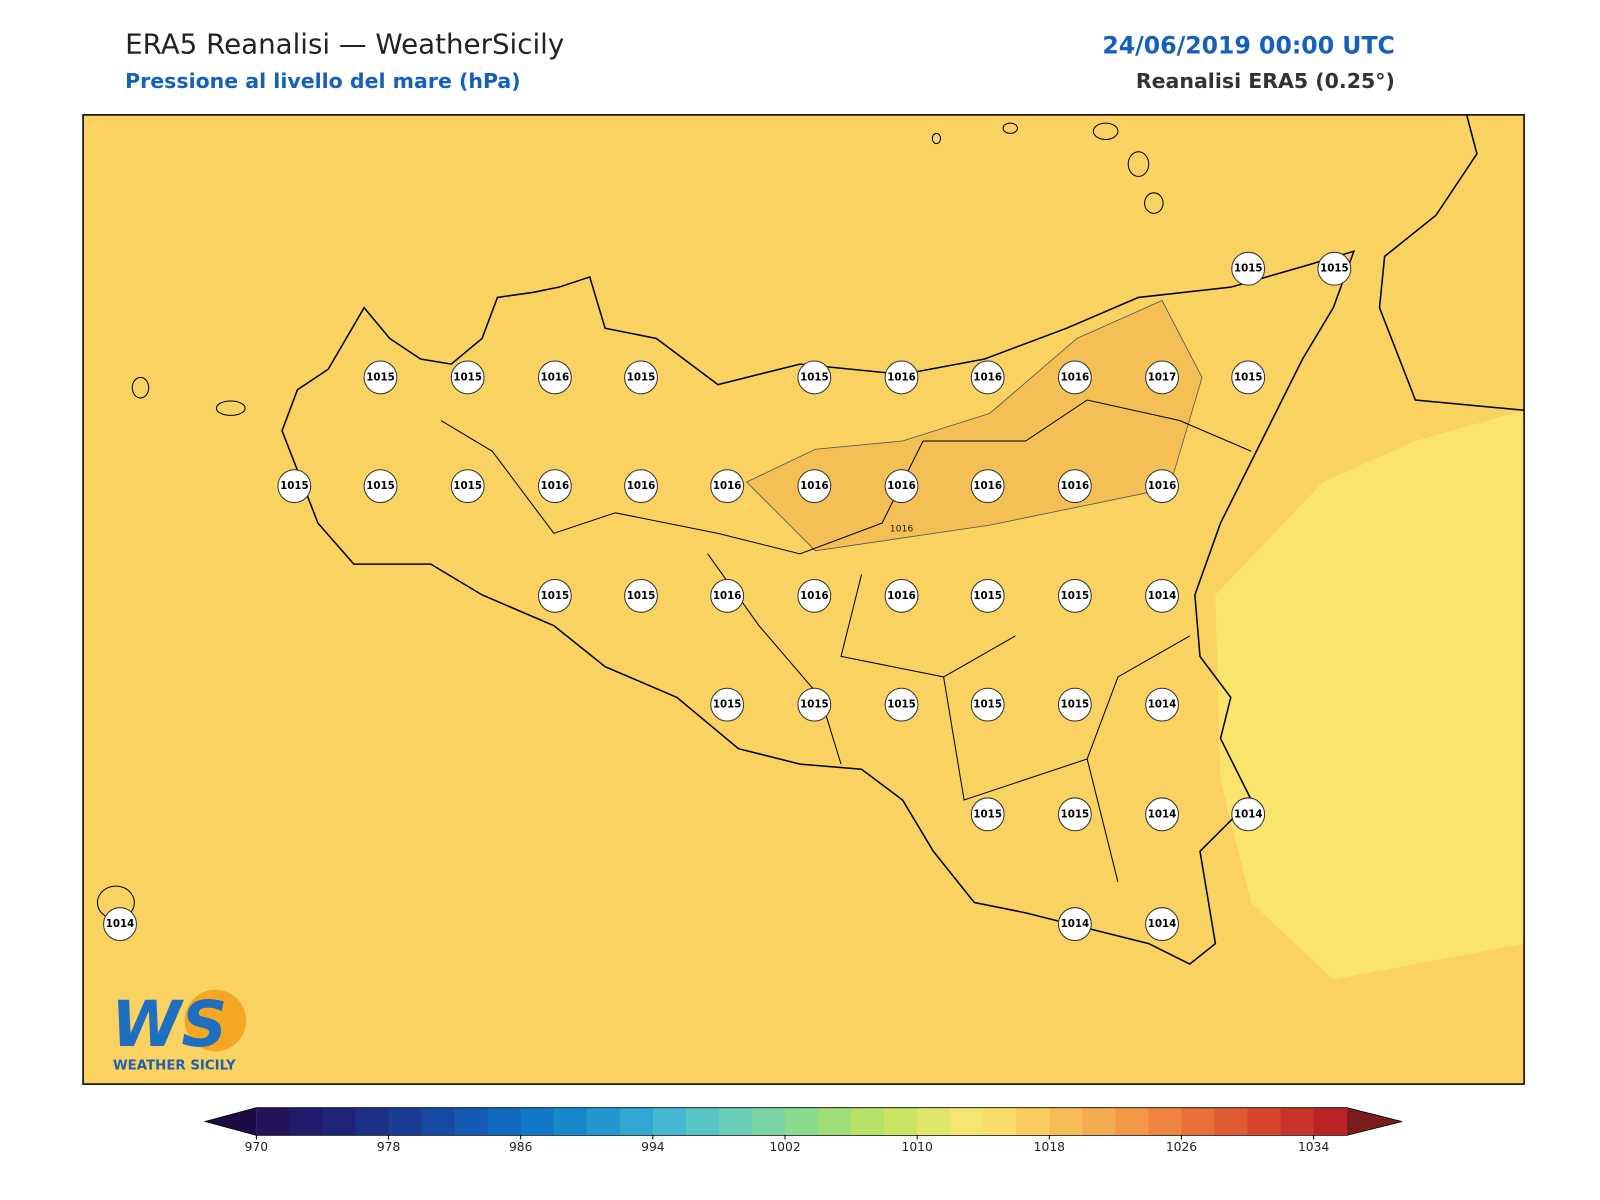 This screenshot has height=1200, width=1600. I want to click on colorbar-tick-label: 986, so click(521, 1147).